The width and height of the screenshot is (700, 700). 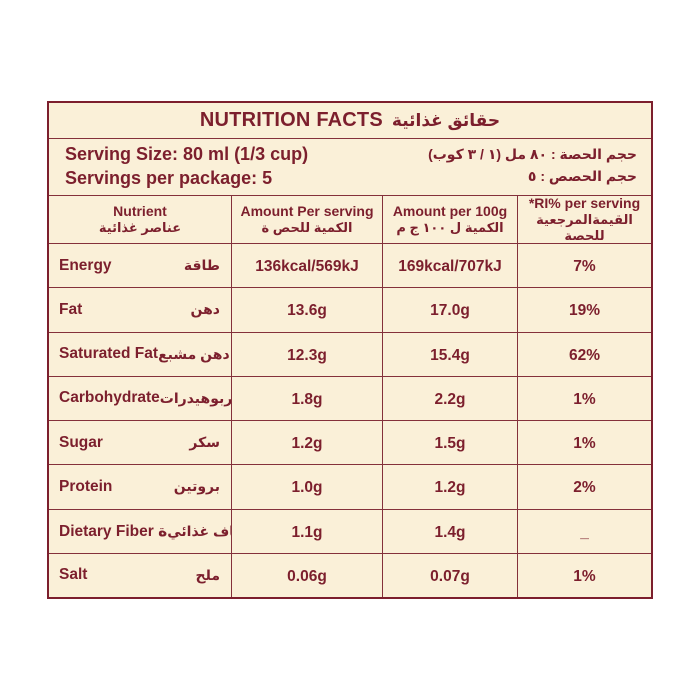 What do you see at coordinates (450, 228) in the screenshot?
I see `col-header-per-100g-ar: الكمية ل ١٠٠ ج م` at bounding box center [450, 228].